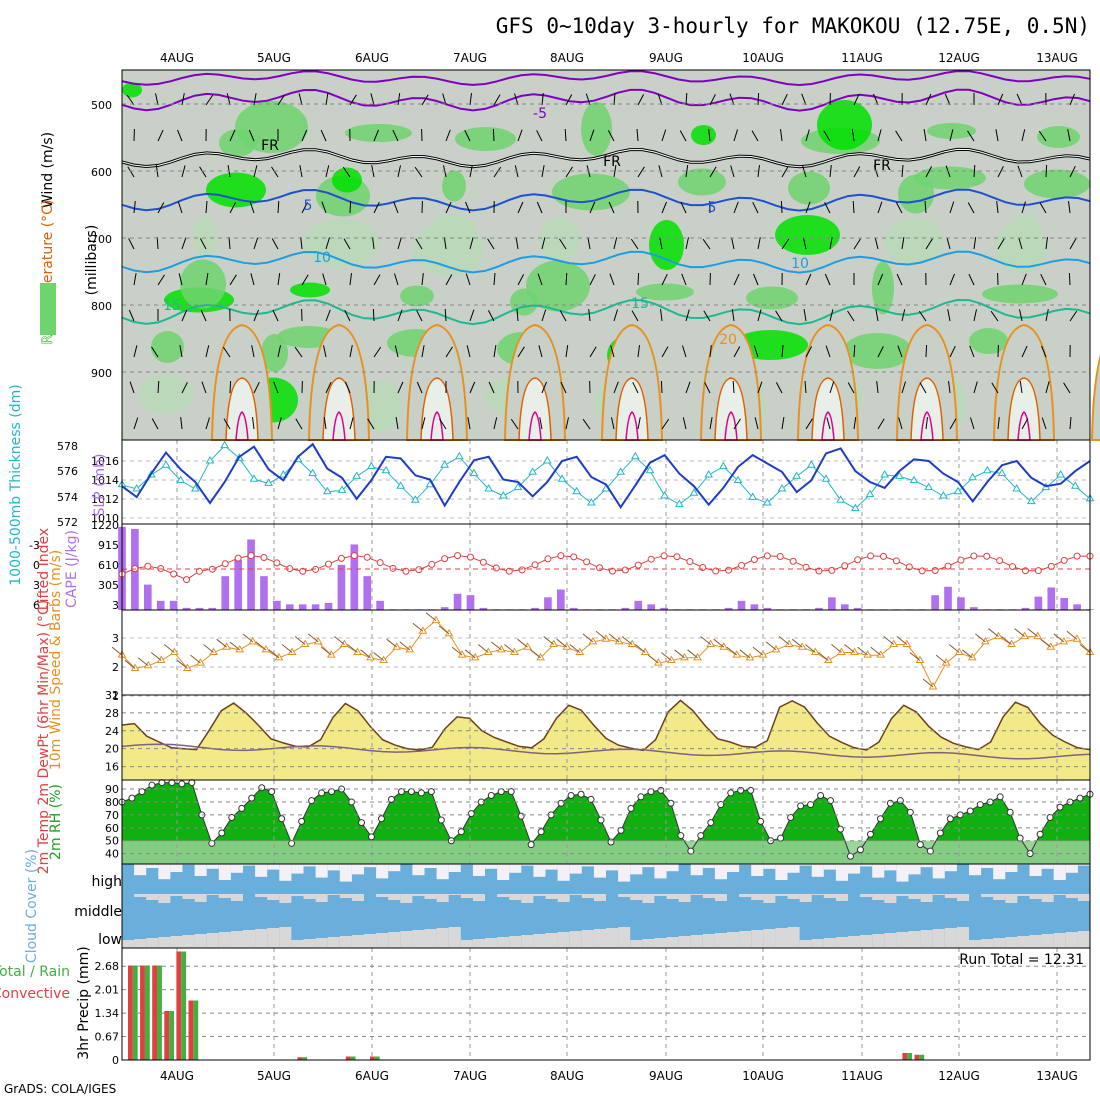  What do you see at coordinates (606, 158) in the screenshot?
I see `freezing-level-core` at bounding box center [606, 158].